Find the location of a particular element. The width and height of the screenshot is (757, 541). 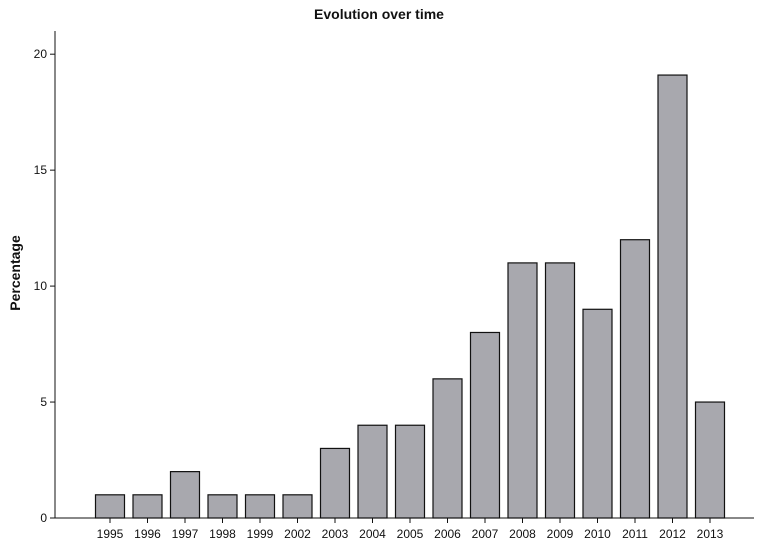

x-tick-label-1999: 1999 is located at coordinates (260, 534).